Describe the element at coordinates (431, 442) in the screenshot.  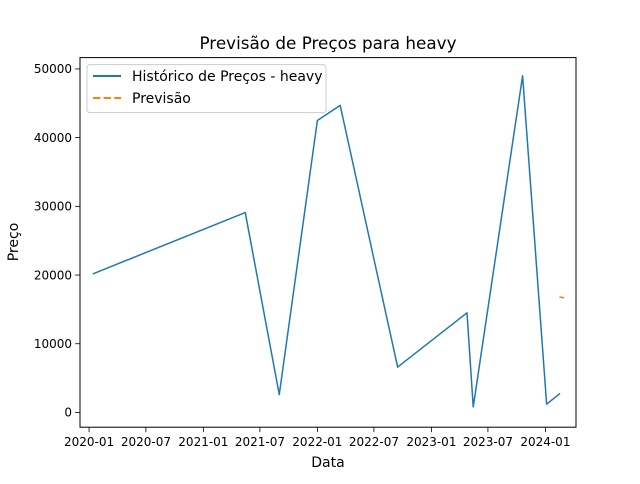
I see `x-tick-label: 2023-01` at that location.